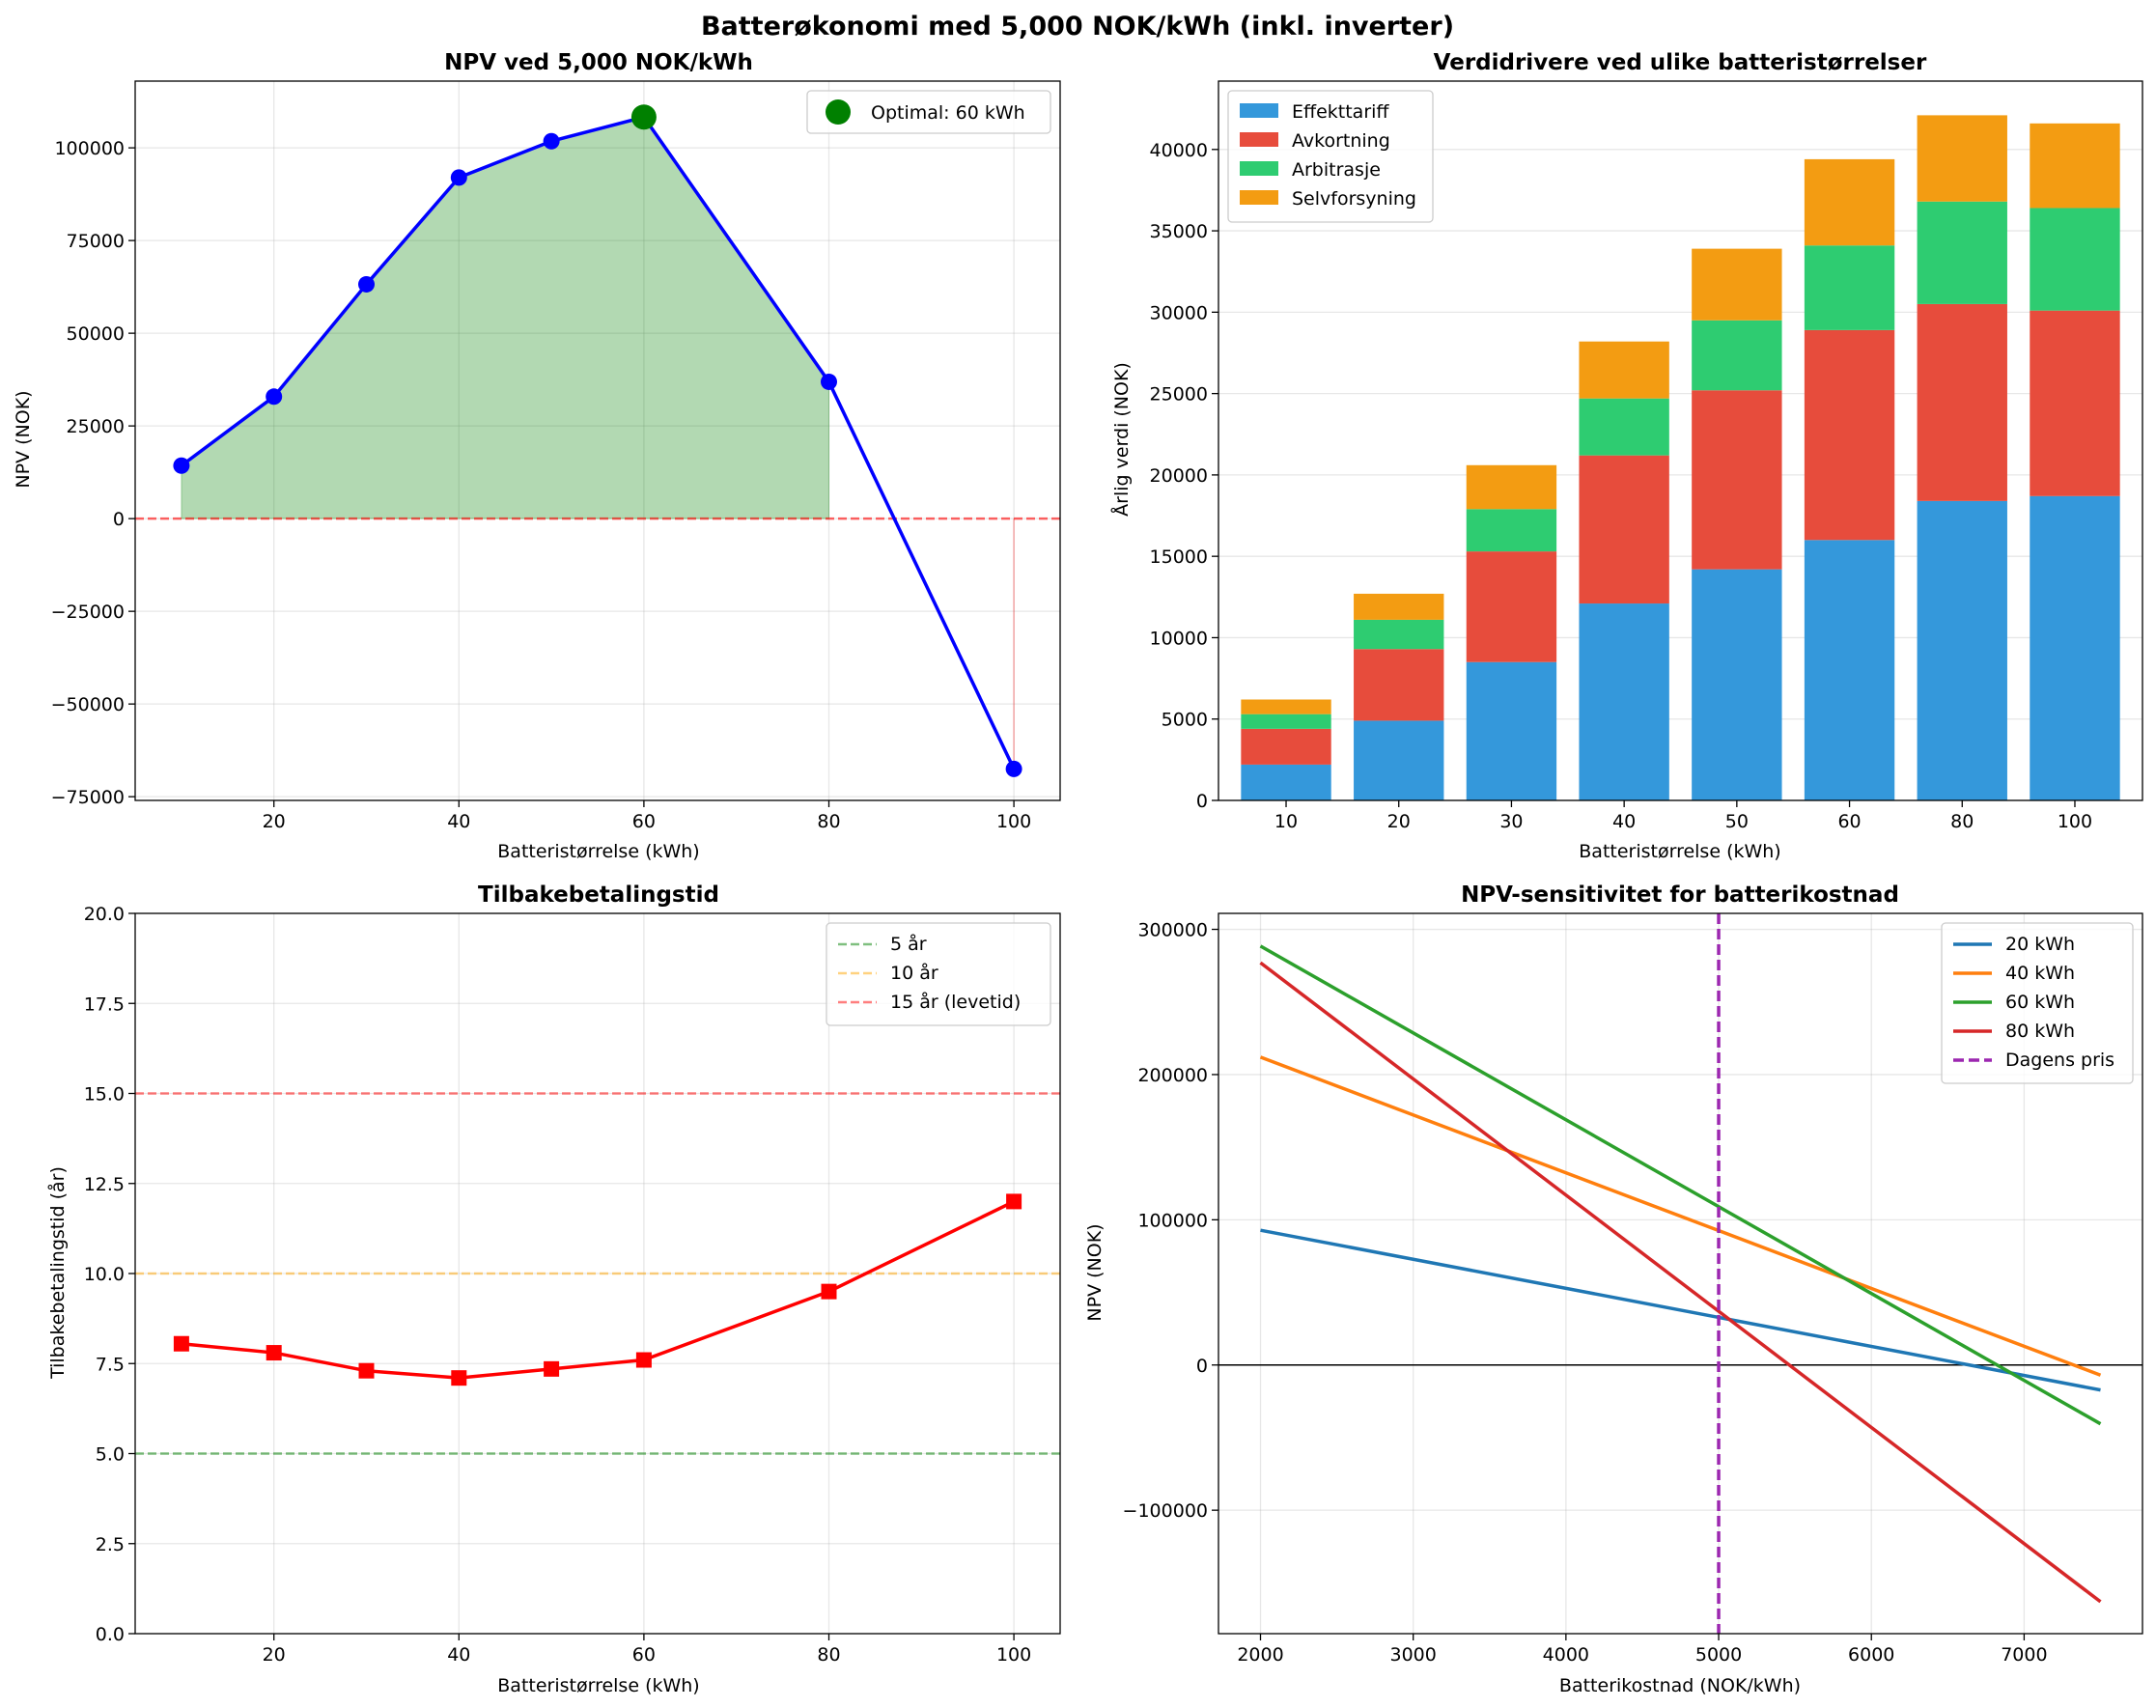 The image size is (2156, 1708). What do you see at coordinates (1511, 822) in the screenshot?
I see `drivers-x-tick-label: 30` at bounding box center [1511, 822].